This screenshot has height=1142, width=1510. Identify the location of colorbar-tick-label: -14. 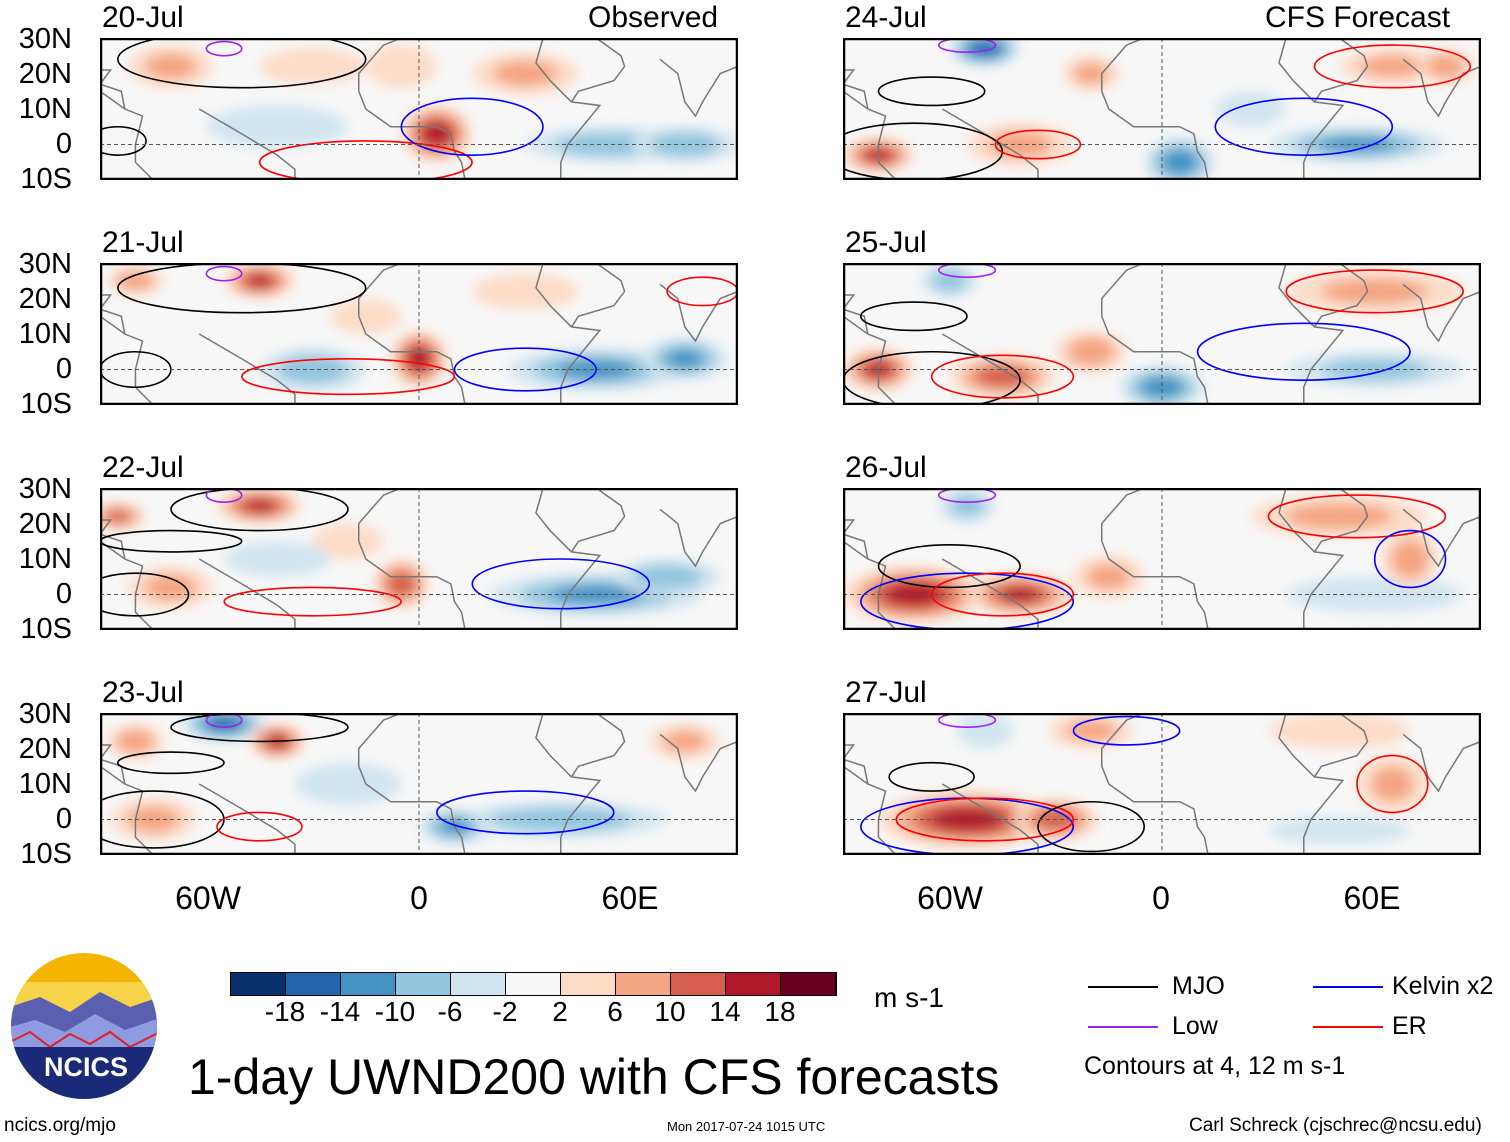
(340, 1011).